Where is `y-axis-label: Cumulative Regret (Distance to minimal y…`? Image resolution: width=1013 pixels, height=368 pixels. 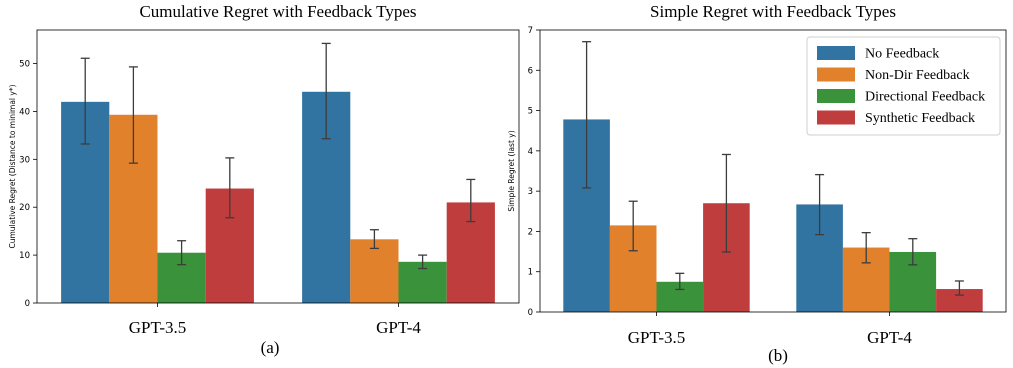
y-axis-label: Cumulative Regret (Distance to minimal y… is located at coordinates (12, 166).